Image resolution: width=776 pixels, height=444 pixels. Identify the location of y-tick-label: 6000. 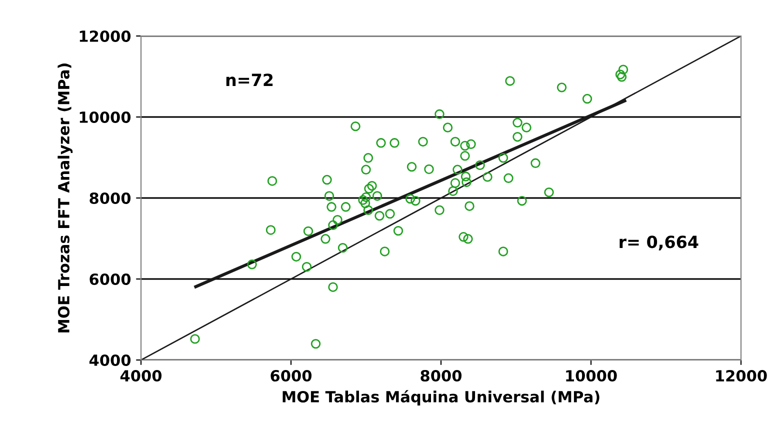
(110, 279).